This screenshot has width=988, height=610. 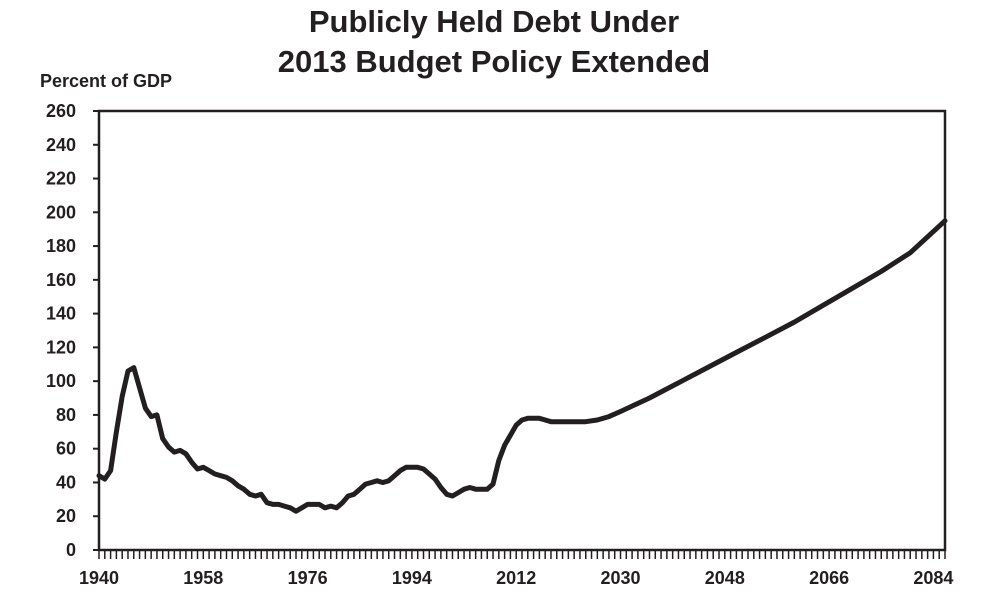 What do you see at coordinates (61, 212) in the screenshot?
I see `y-tick-label: 200` at bounding box center [61, 212].